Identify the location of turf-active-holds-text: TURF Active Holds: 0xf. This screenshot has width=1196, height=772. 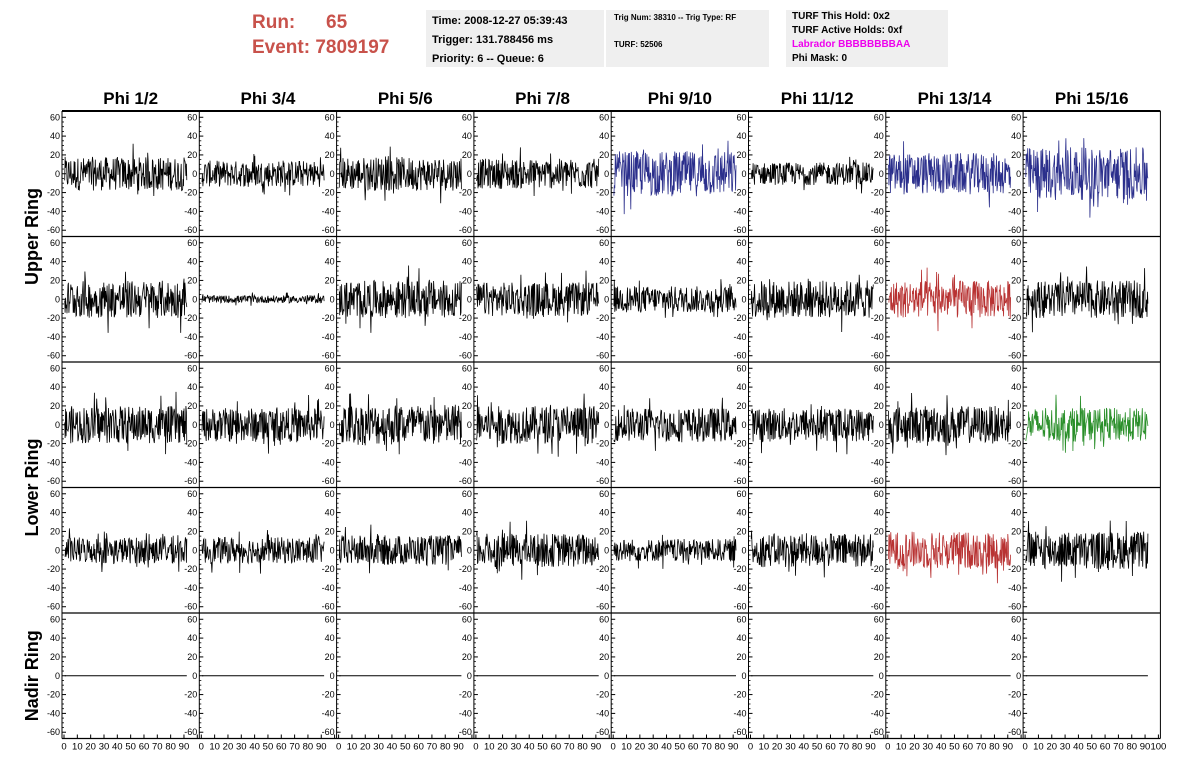
(847, 30).